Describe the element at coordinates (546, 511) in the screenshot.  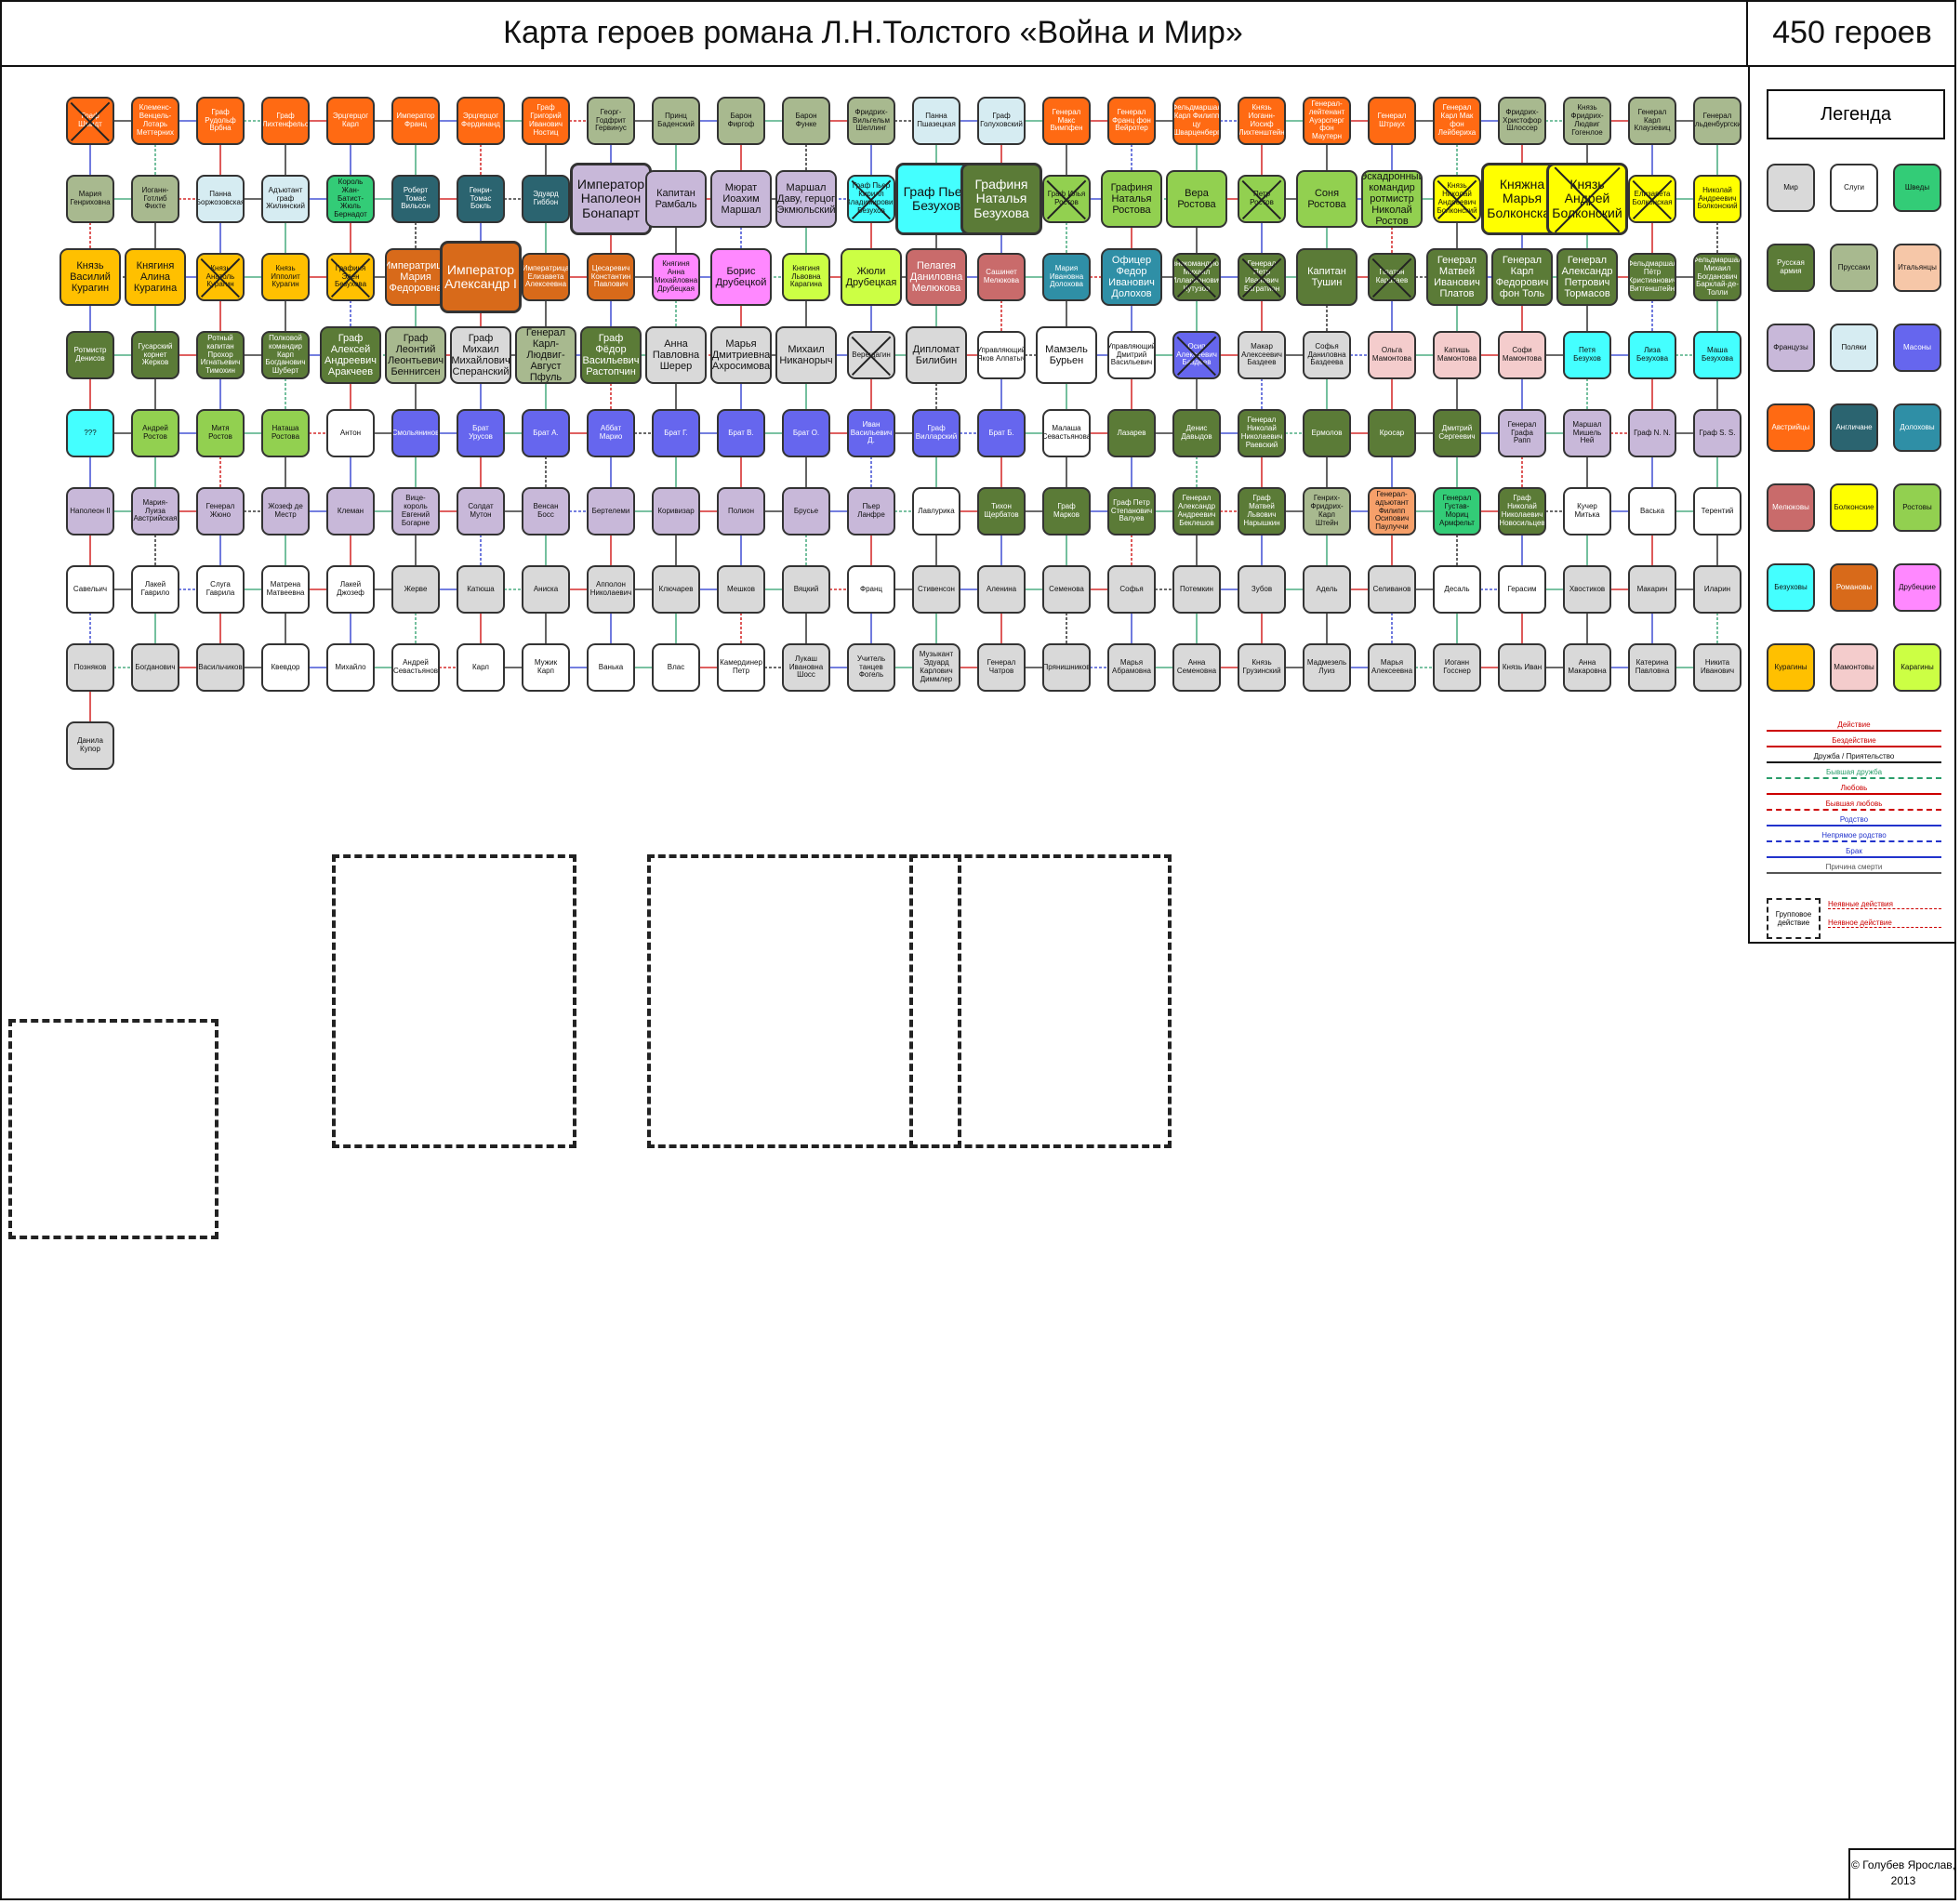
I see `character-node: Венсан Босс` at that location.